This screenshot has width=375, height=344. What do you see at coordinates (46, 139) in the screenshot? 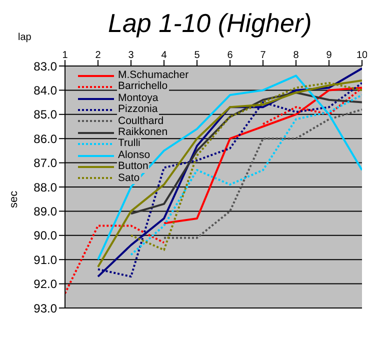
I see `y-tick-label: 86.0` at bounding box center [46, 139].